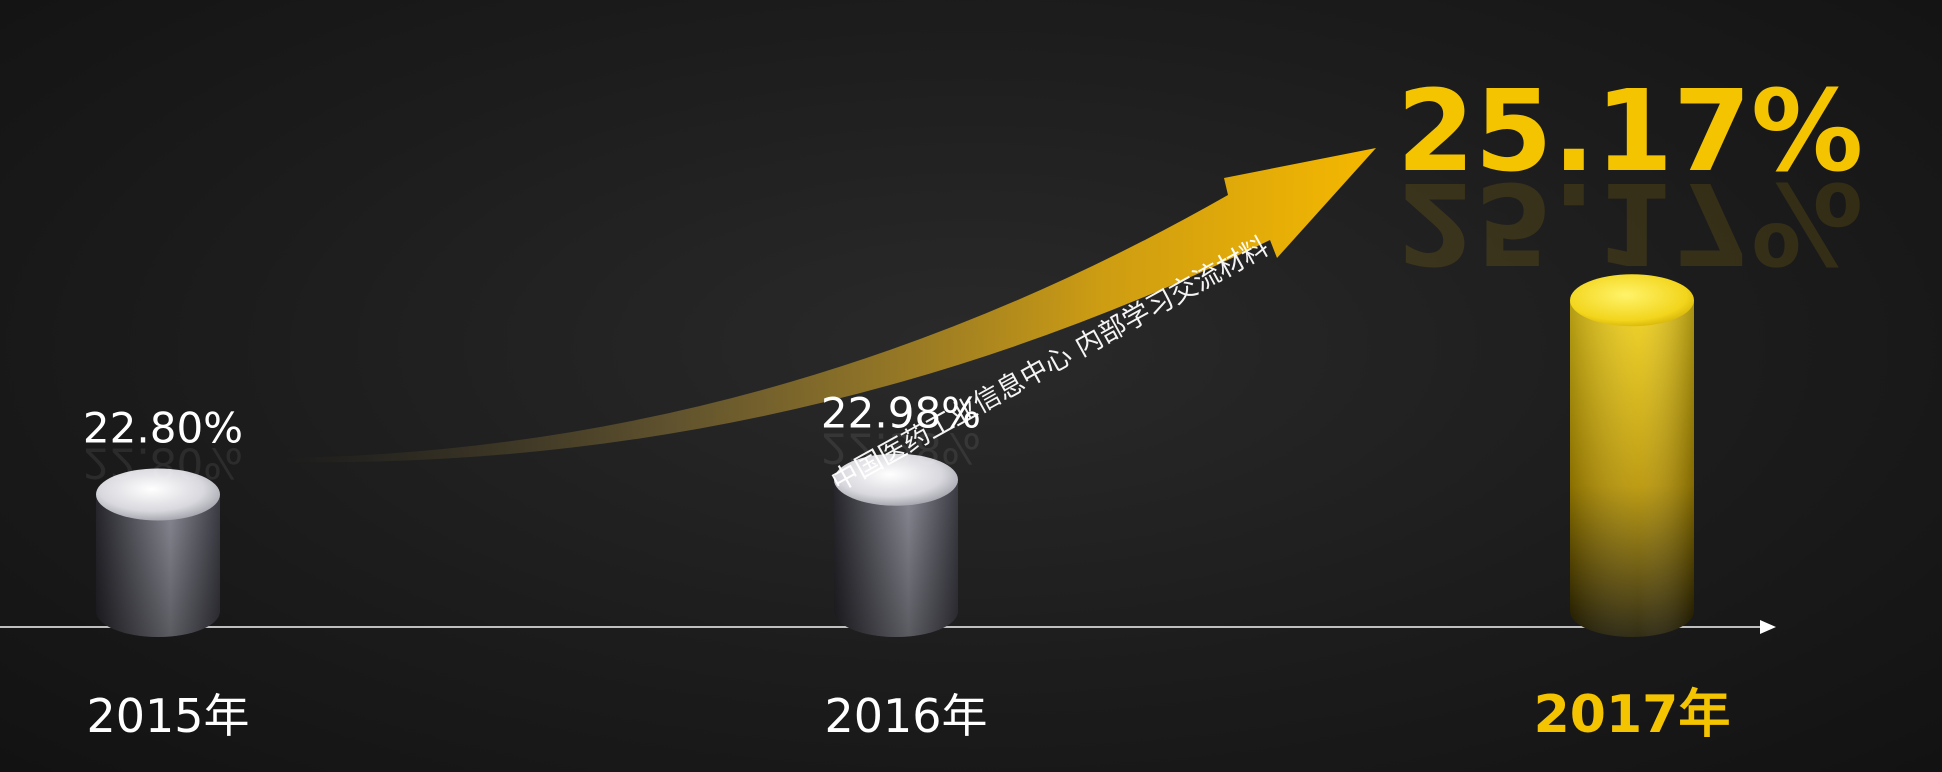 This screenshot has height=772, width=1942. Describe the element at coordinates (1768, 627) in the screenshot. I see `x-axis-arrowhead` at that location.